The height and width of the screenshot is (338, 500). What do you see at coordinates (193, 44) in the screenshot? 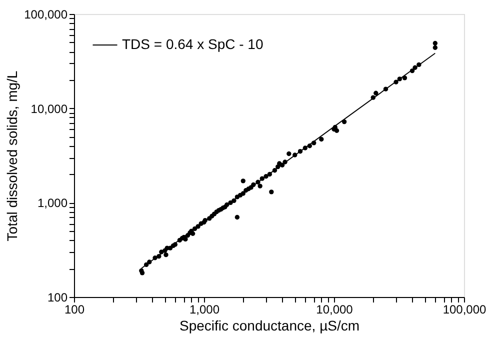
I see `legend-label: TDS = 0.64 x SpC - 10` at bounding box center [193, 44].